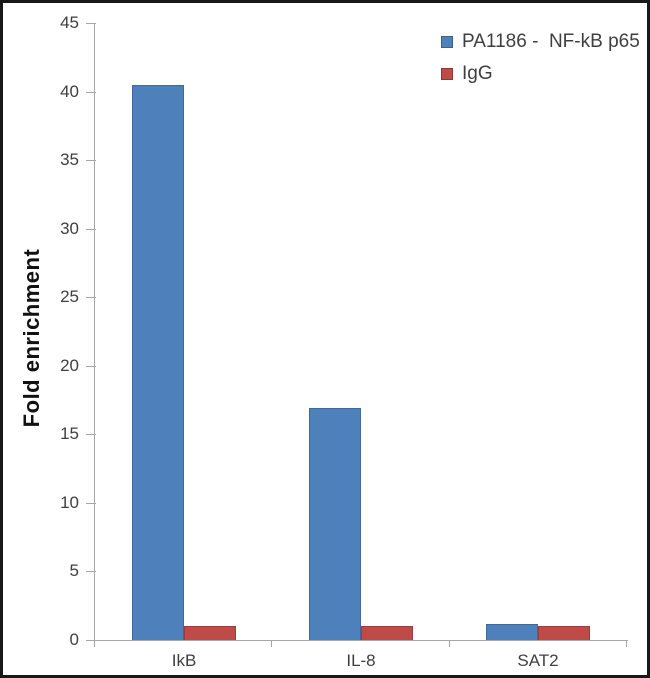  Describe the element at coordinates (69, 296) in the screenshot. I see `y-tick-label: 25` at that location.